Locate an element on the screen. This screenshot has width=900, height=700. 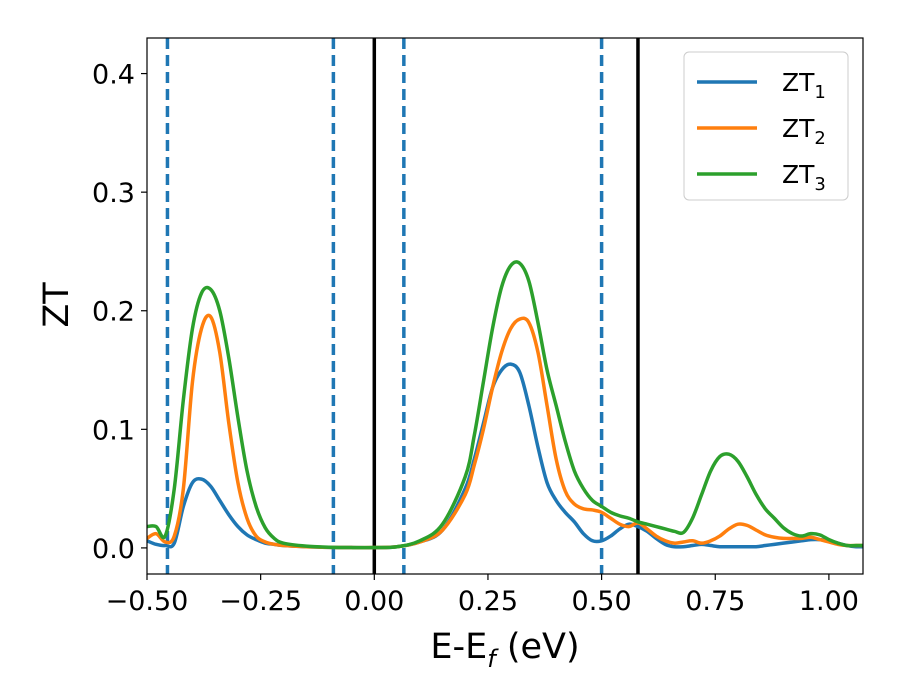
y-tick-label: 0.1 is located at coordinates (113, 430).